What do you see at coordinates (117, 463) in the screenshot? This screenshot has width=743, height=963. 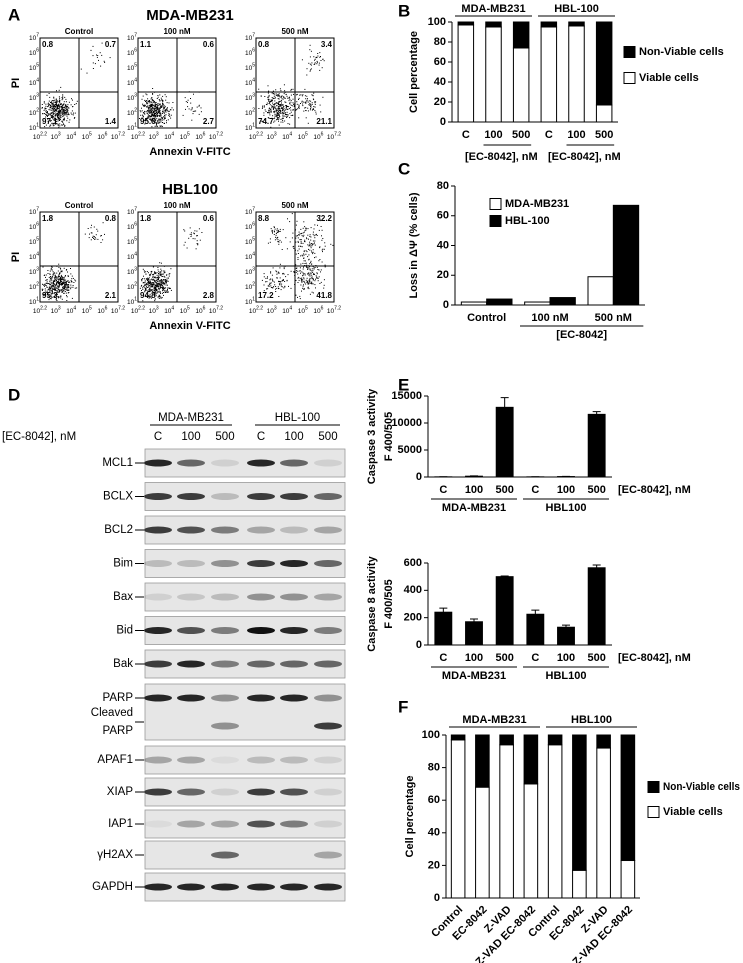 I see `protein-label: MCL1` at bounding box center [117, 463].